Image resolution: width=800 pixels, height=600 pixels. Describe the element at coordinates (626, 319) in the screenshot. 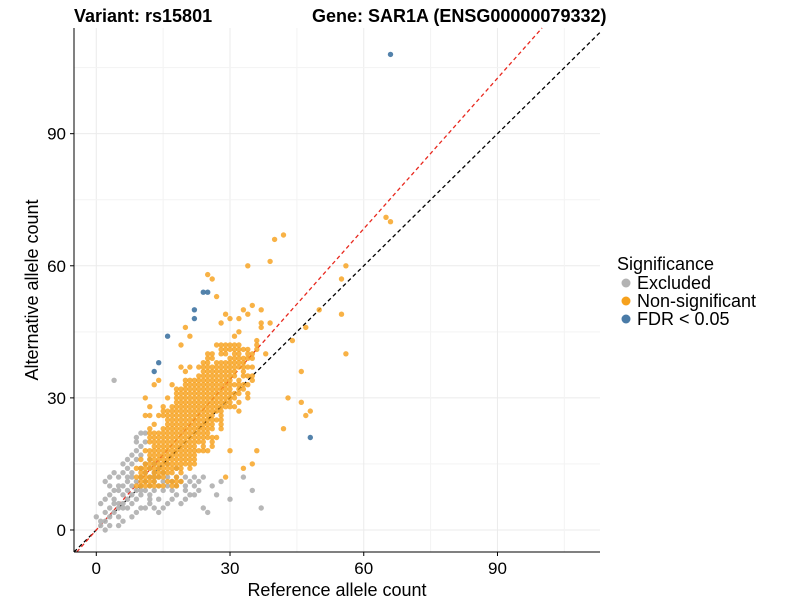

I see `legend-swatch-fdr` at that location.